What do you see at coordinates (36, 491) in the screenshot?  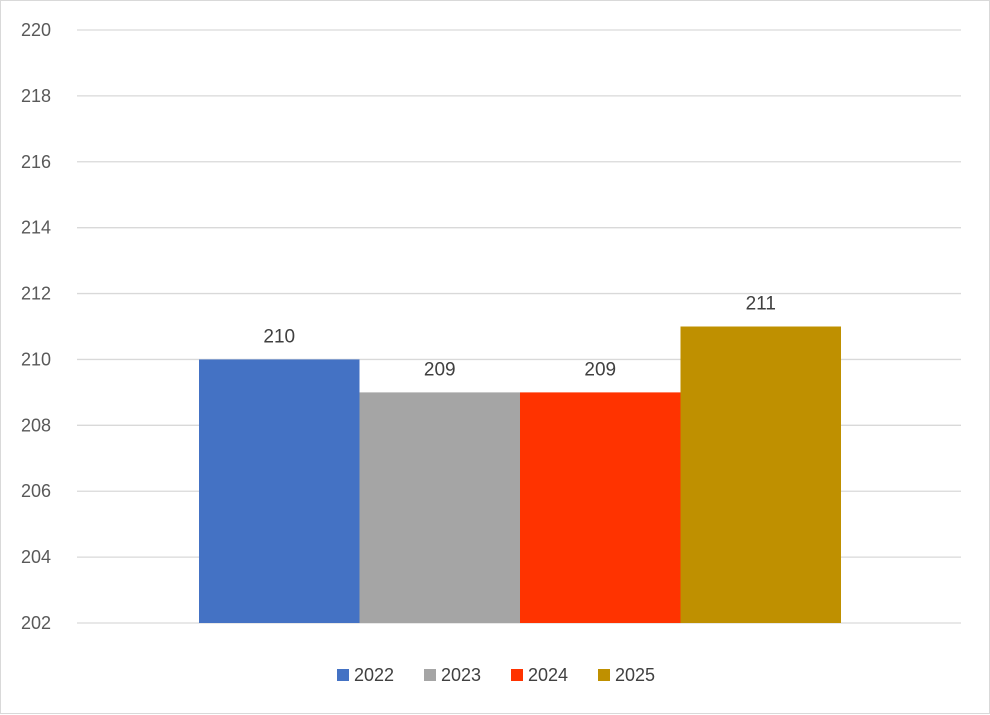 I see `y-tick-label: 206` at bounding box center [36, 491].